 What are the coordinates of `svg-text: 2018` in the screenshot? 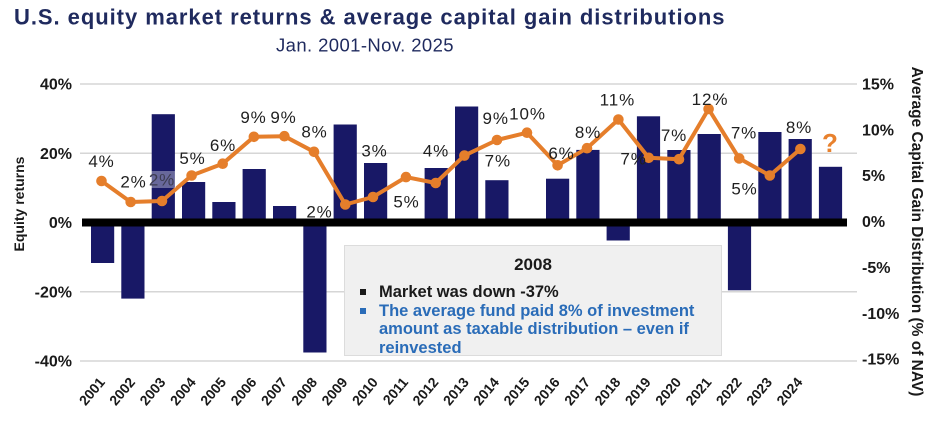 It's located at (607, 391).